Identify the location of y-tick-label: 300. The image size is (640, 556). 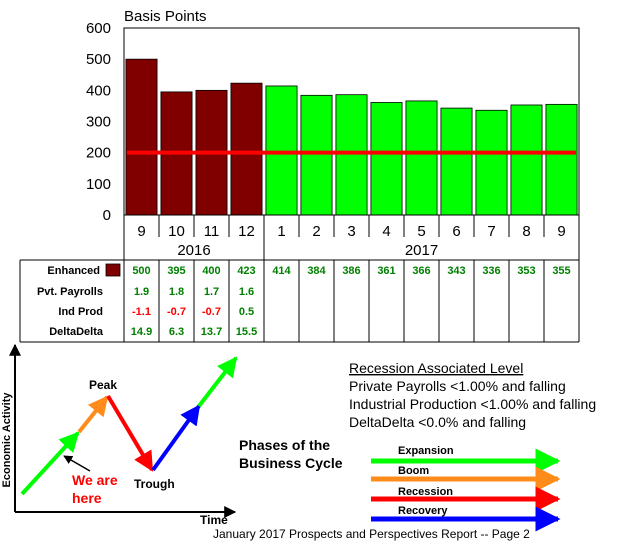
(98, 122).